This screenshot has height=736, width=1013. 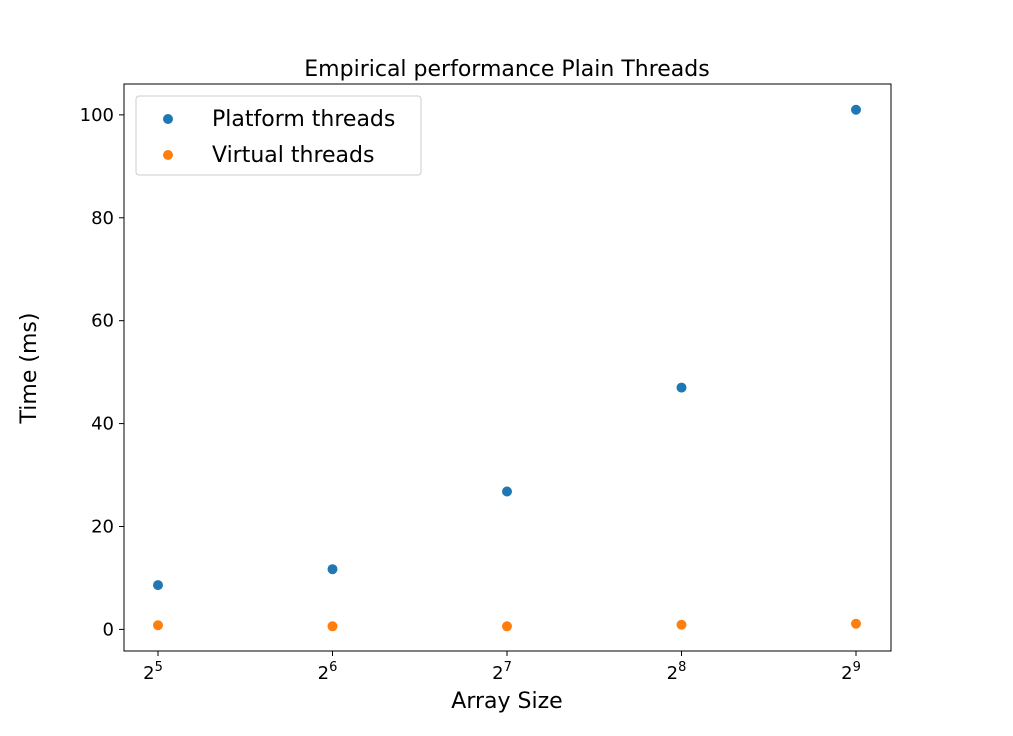 I want to click on x-axis-title: Array Size, so click(x=506, y=701).